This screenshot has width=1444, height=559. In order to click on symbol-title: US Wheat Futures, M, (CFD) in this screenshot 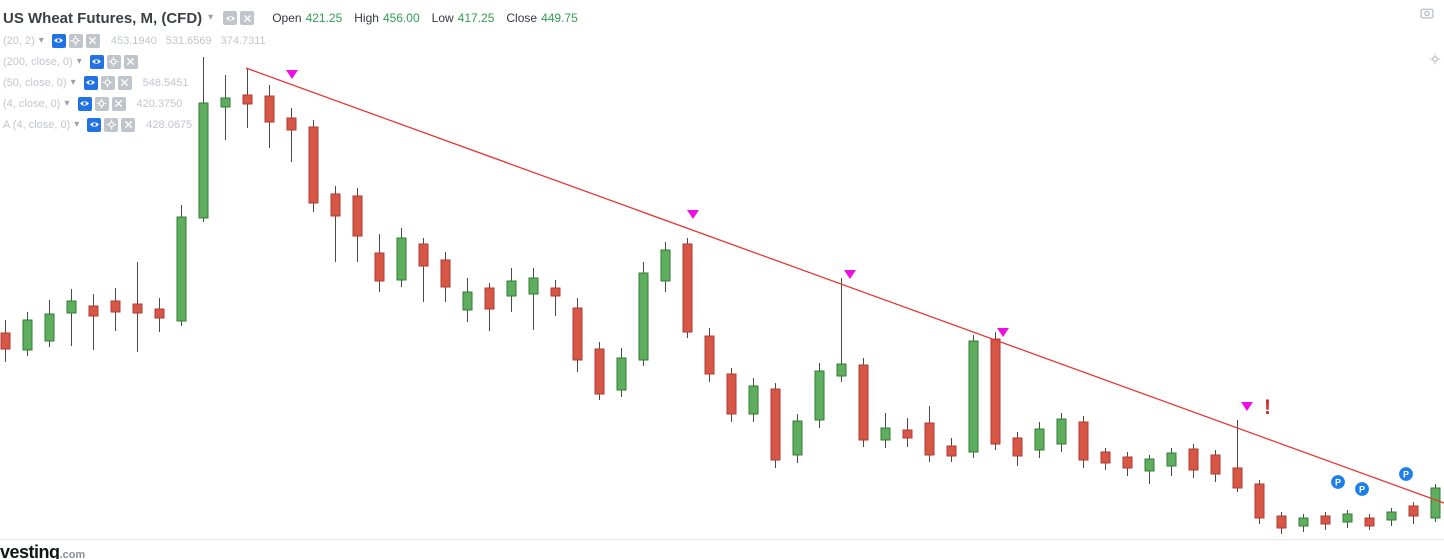, I will do `click(103, 18)`.